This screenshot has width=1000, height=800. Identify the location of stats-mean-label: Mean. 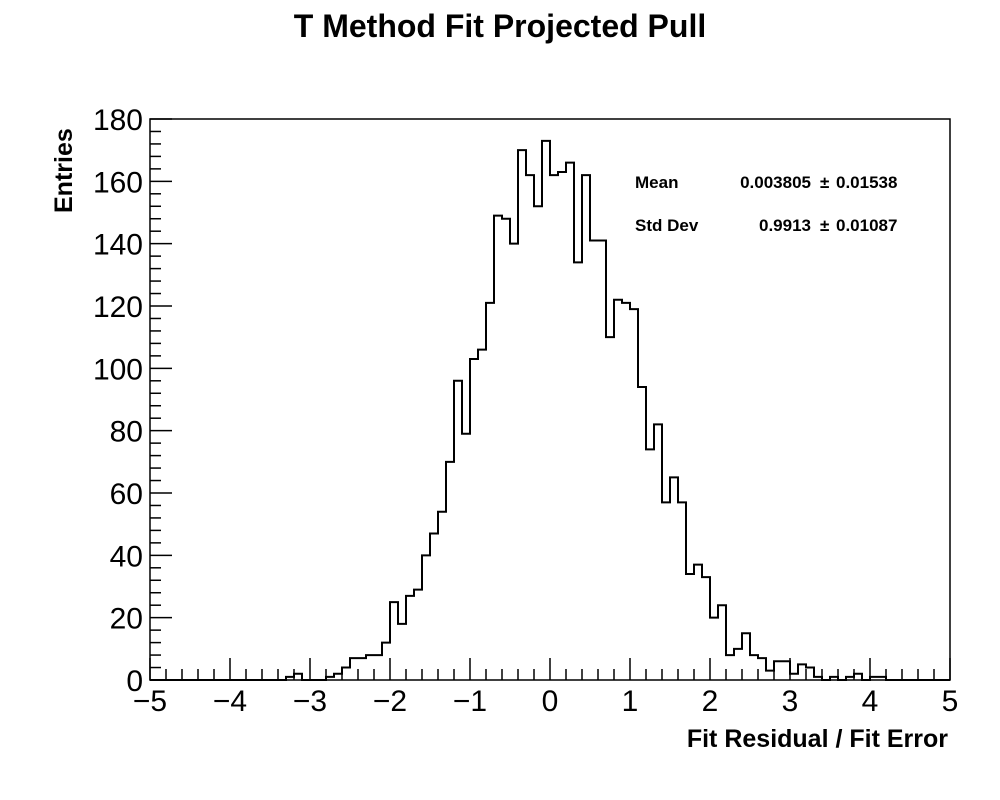
(656, 182).